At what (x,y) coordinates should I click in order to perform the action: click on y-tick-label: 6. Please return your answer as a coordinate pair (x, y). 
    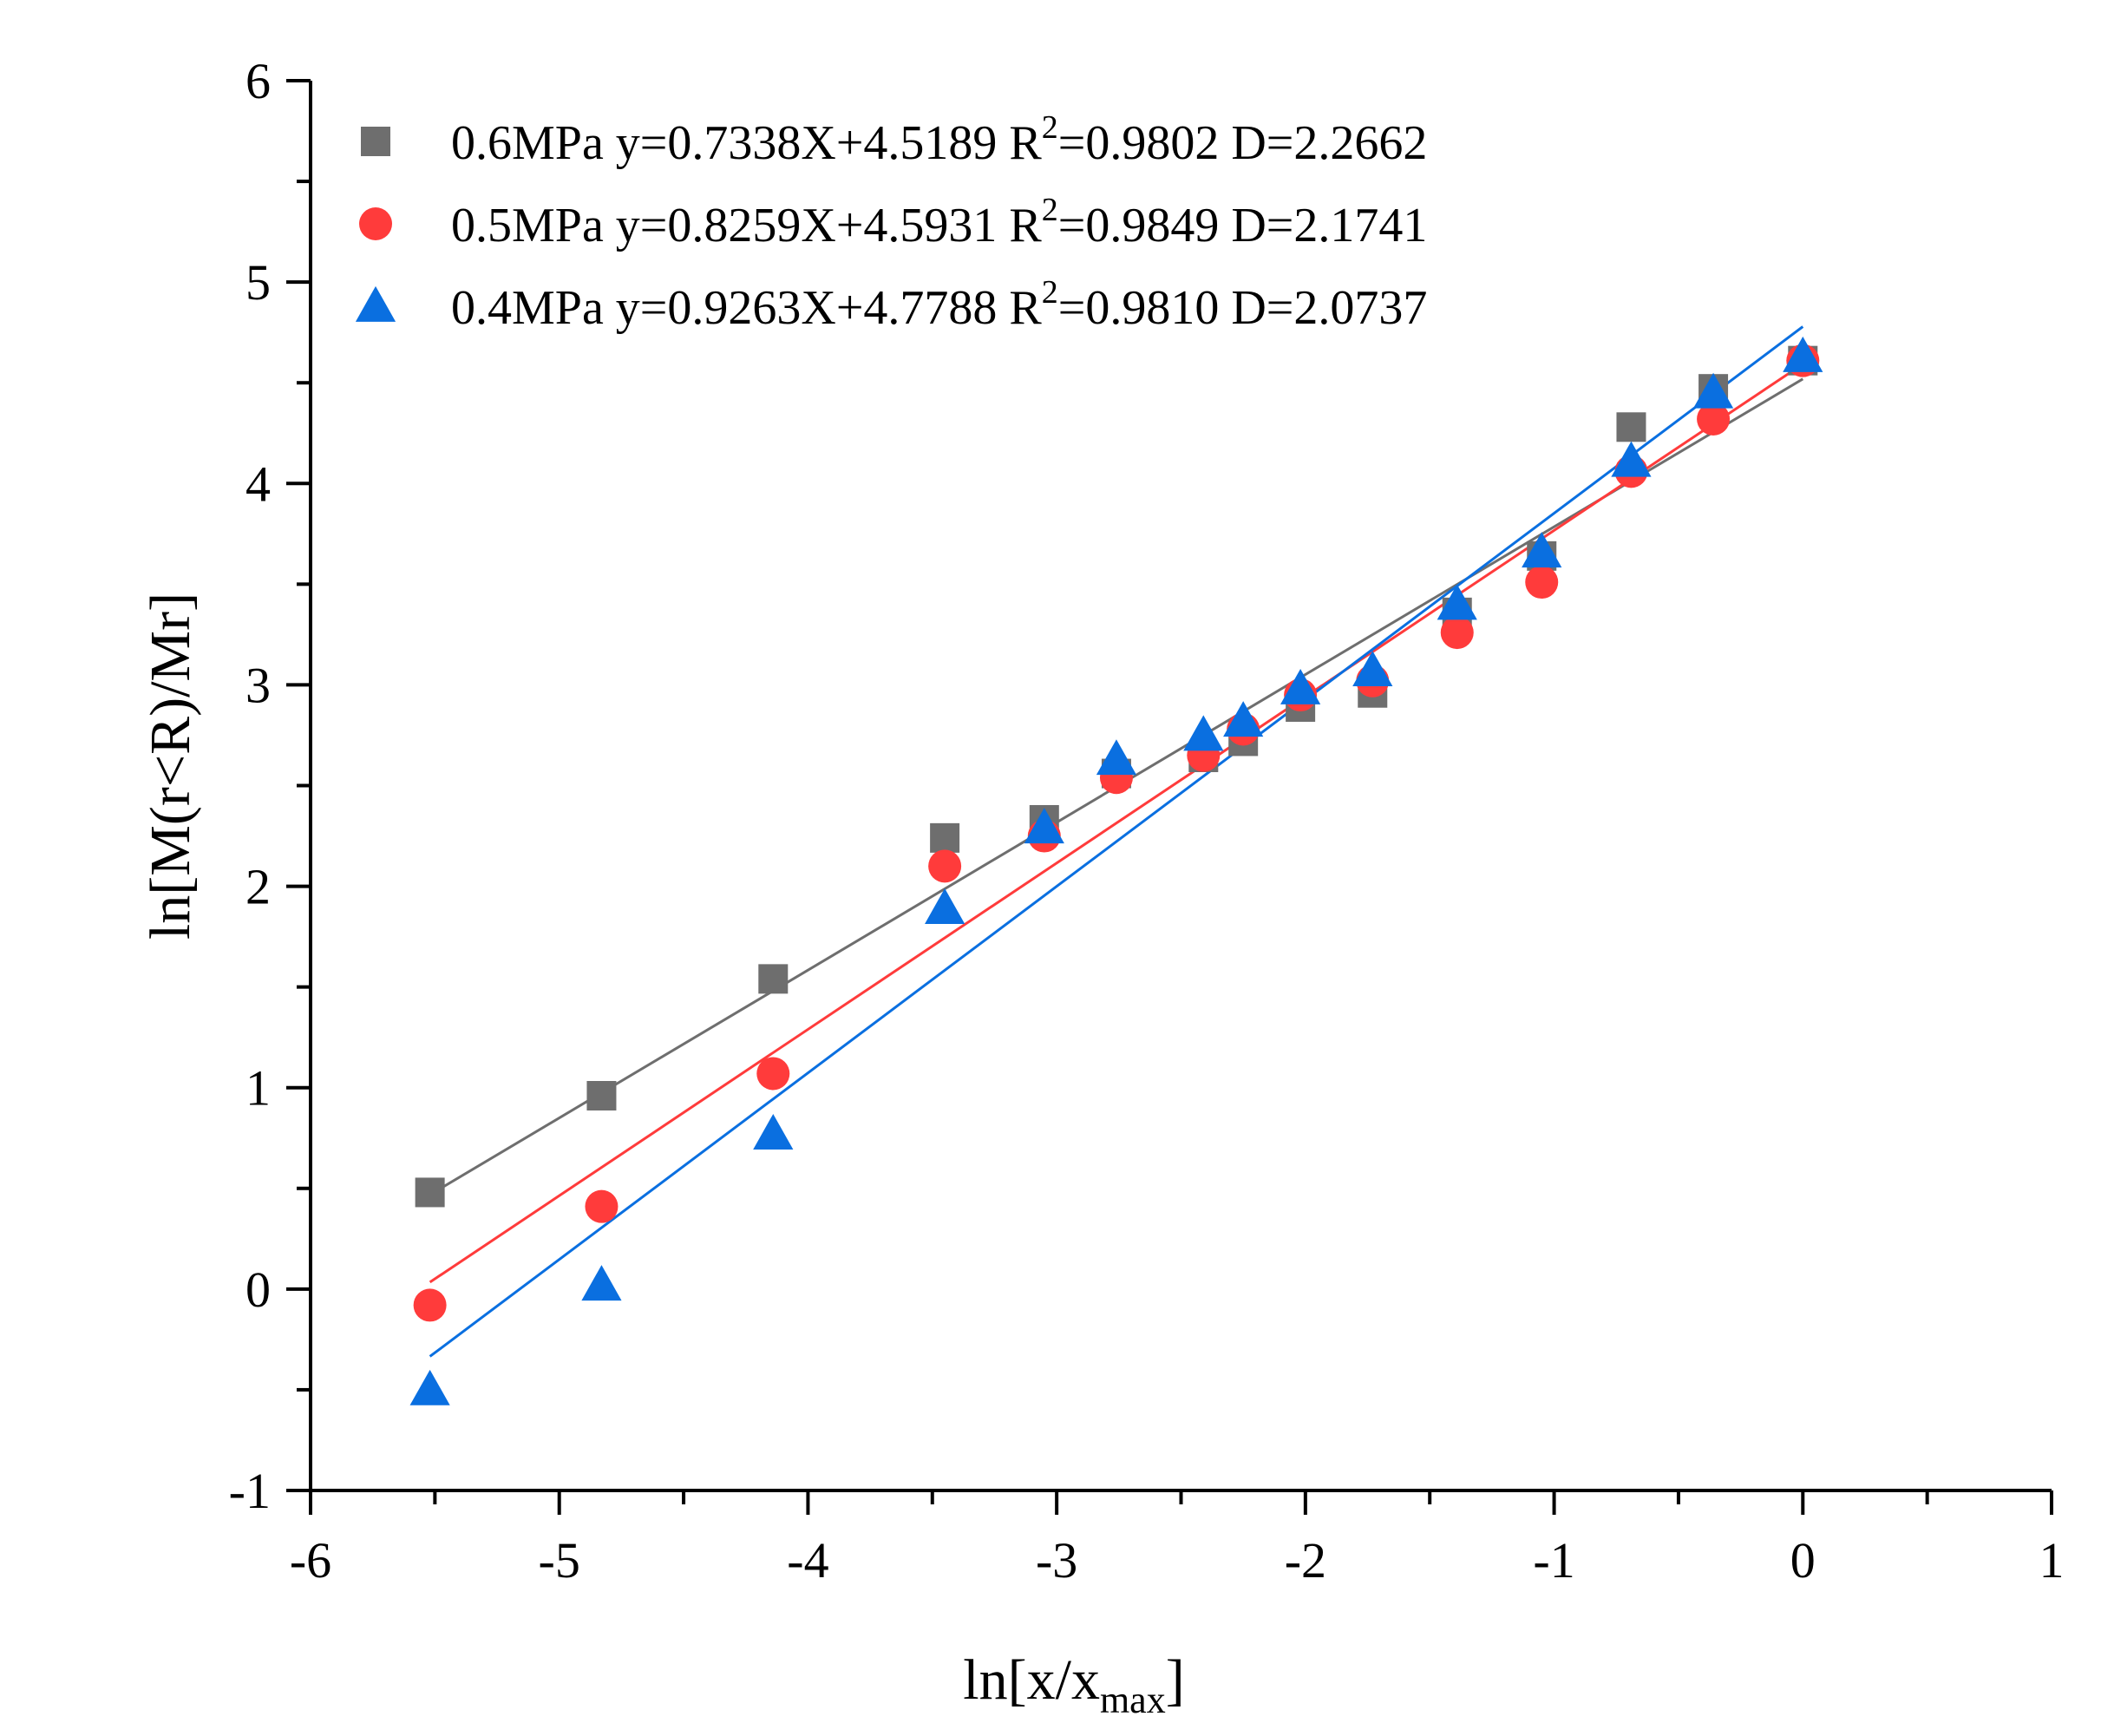
    Looking at the image, I should click on (258, 81).